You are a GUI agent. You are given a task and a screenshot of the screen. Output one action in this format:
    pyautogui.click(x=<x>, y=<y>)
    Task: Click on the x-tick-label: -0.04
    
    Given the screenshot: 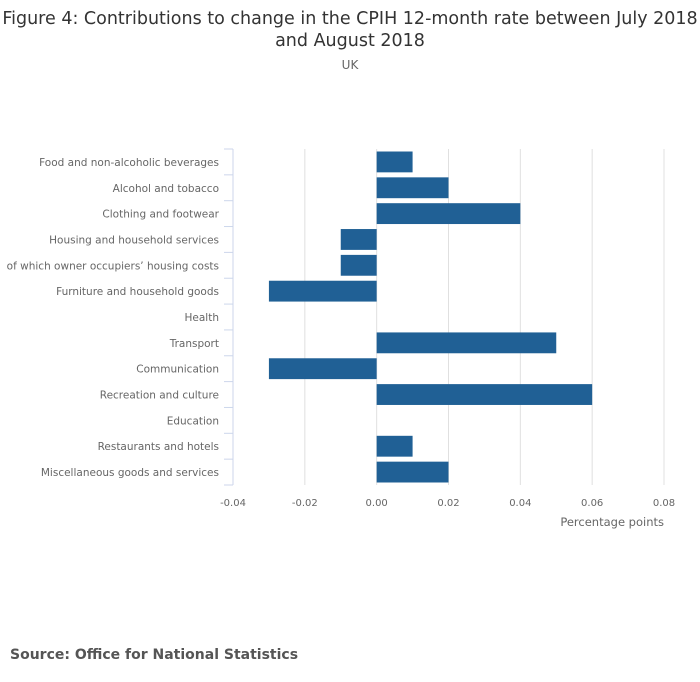 What is the action you would take?
    pyautogui.click(x=233, y=503)
    